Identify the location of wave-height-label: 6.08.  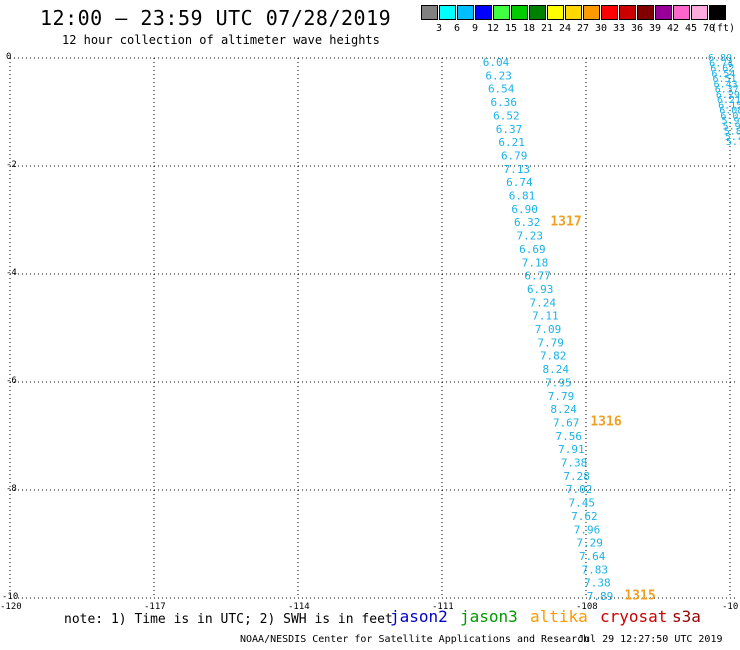
(729, 111).